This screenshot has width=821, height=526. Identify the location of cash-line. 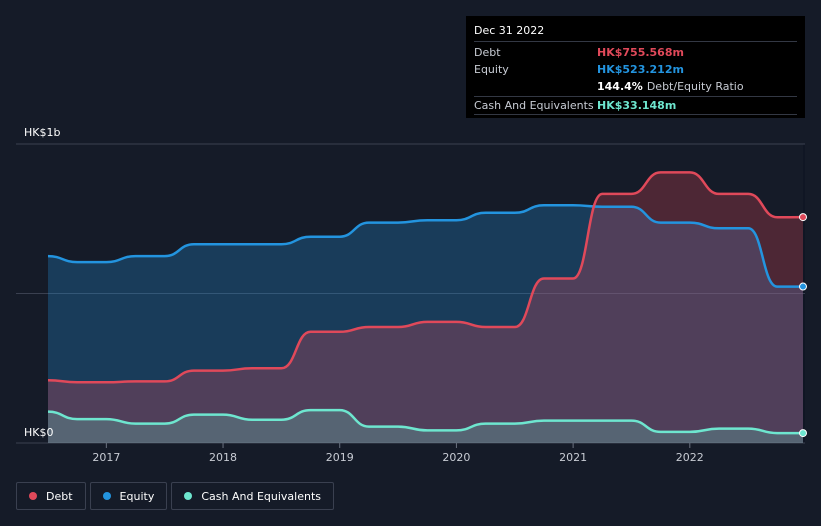
(425, 421).